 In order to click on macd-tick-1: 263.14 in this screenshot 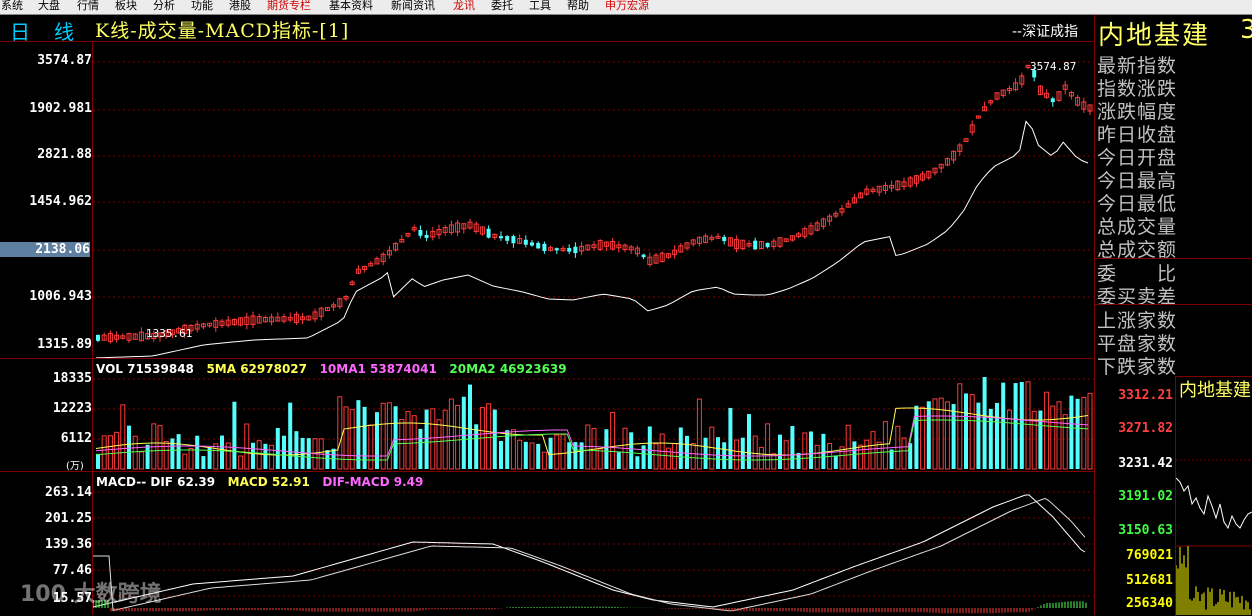, I will do `click(68, 492)`.